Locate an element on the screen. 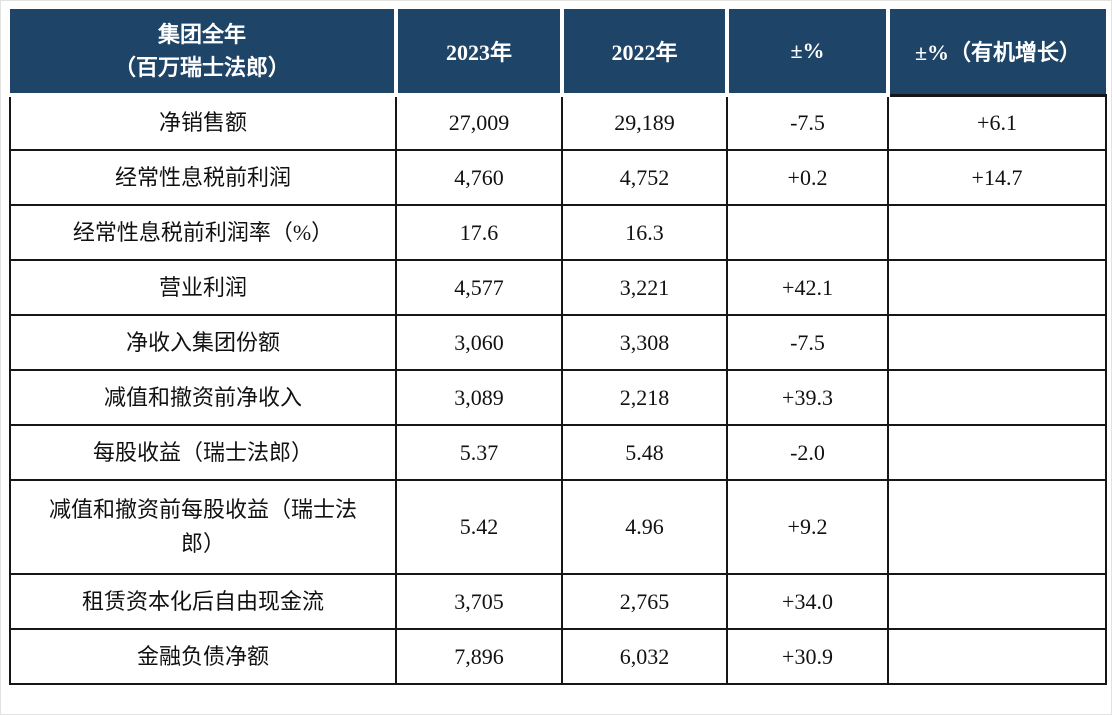  value-change-pct is located at coordinates (807, 232).